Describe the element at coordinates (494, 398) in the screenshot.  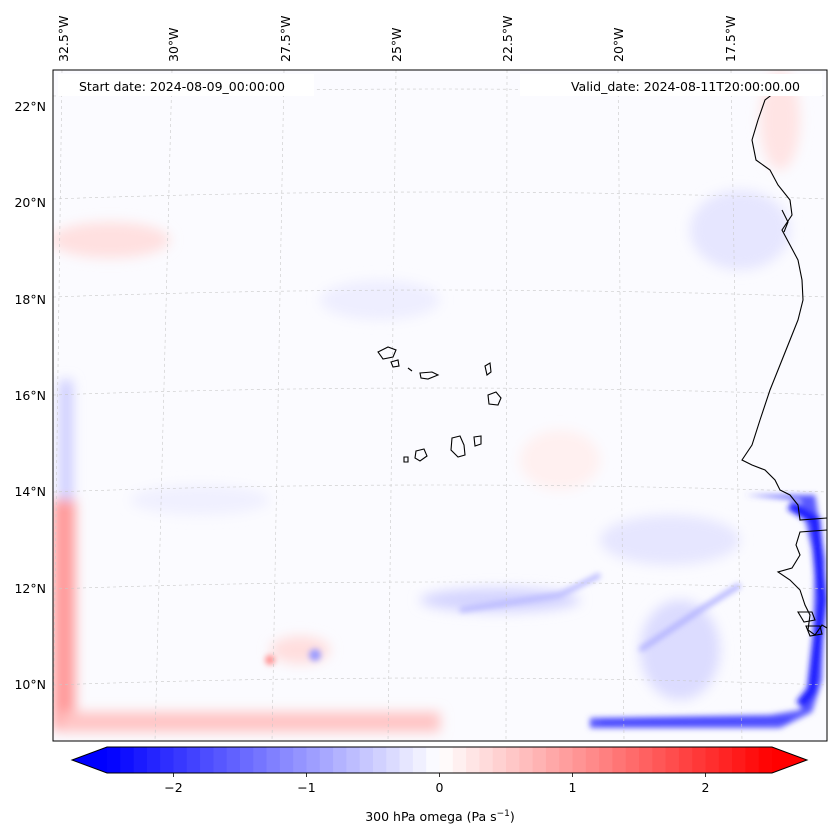
I see `island-boa-vista` at that location.